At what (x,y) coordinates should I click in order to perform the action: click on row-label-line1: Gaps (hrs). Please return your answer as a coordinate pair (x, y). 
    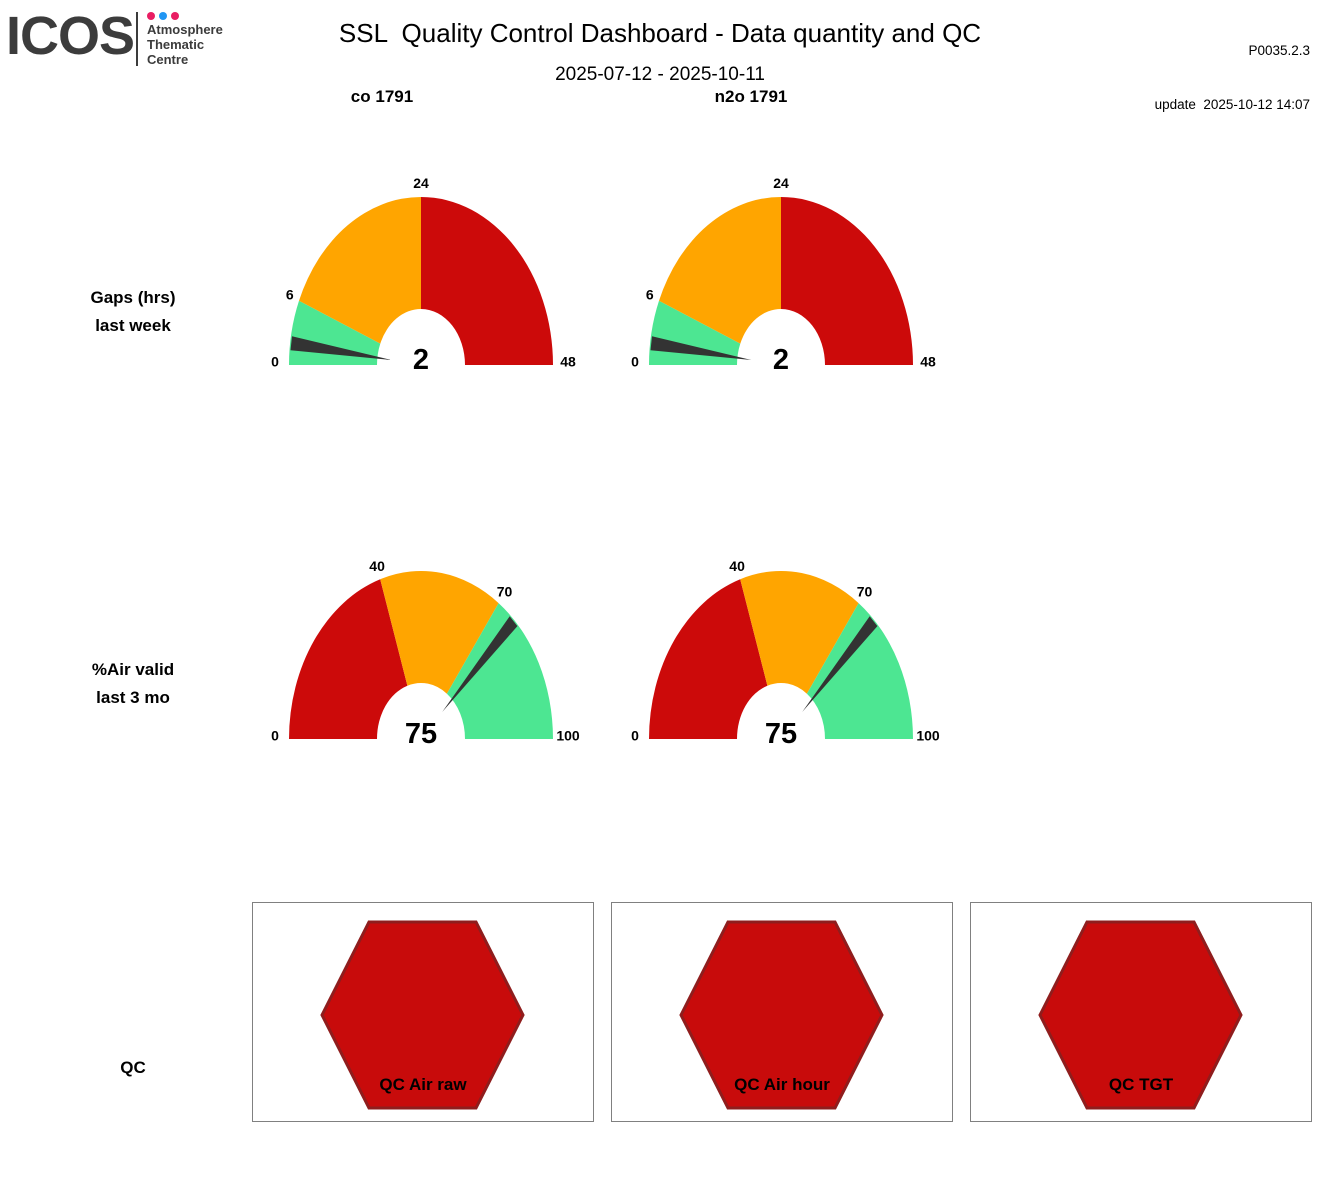
    Looking at the image, I should click on (133, 297).